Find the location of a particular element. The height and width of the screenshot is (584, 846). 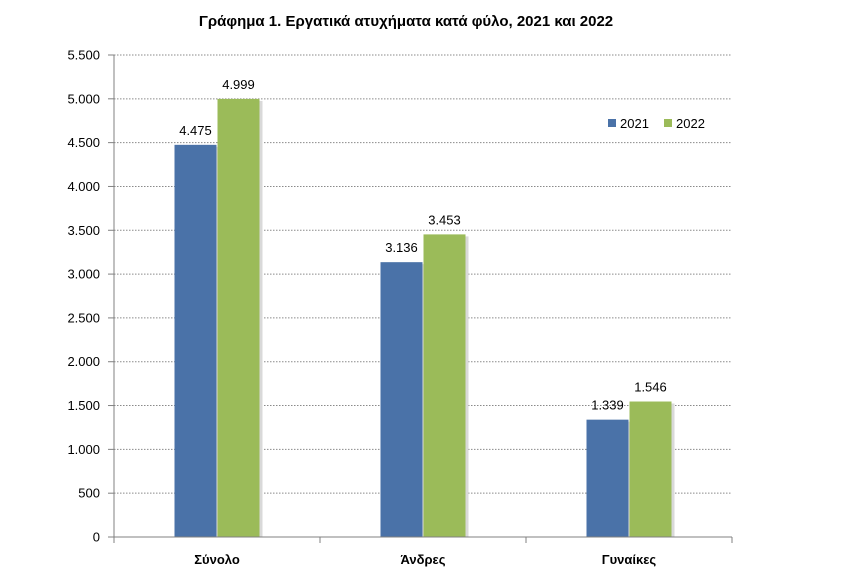

legend: 2021 2022 is located at coordinates (656, 123).